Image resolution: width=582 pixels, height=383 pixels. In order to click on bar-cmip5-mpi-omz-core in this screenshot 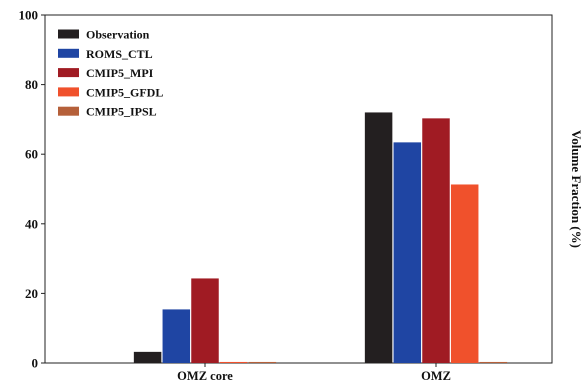, I will do `click(205, 320)`.